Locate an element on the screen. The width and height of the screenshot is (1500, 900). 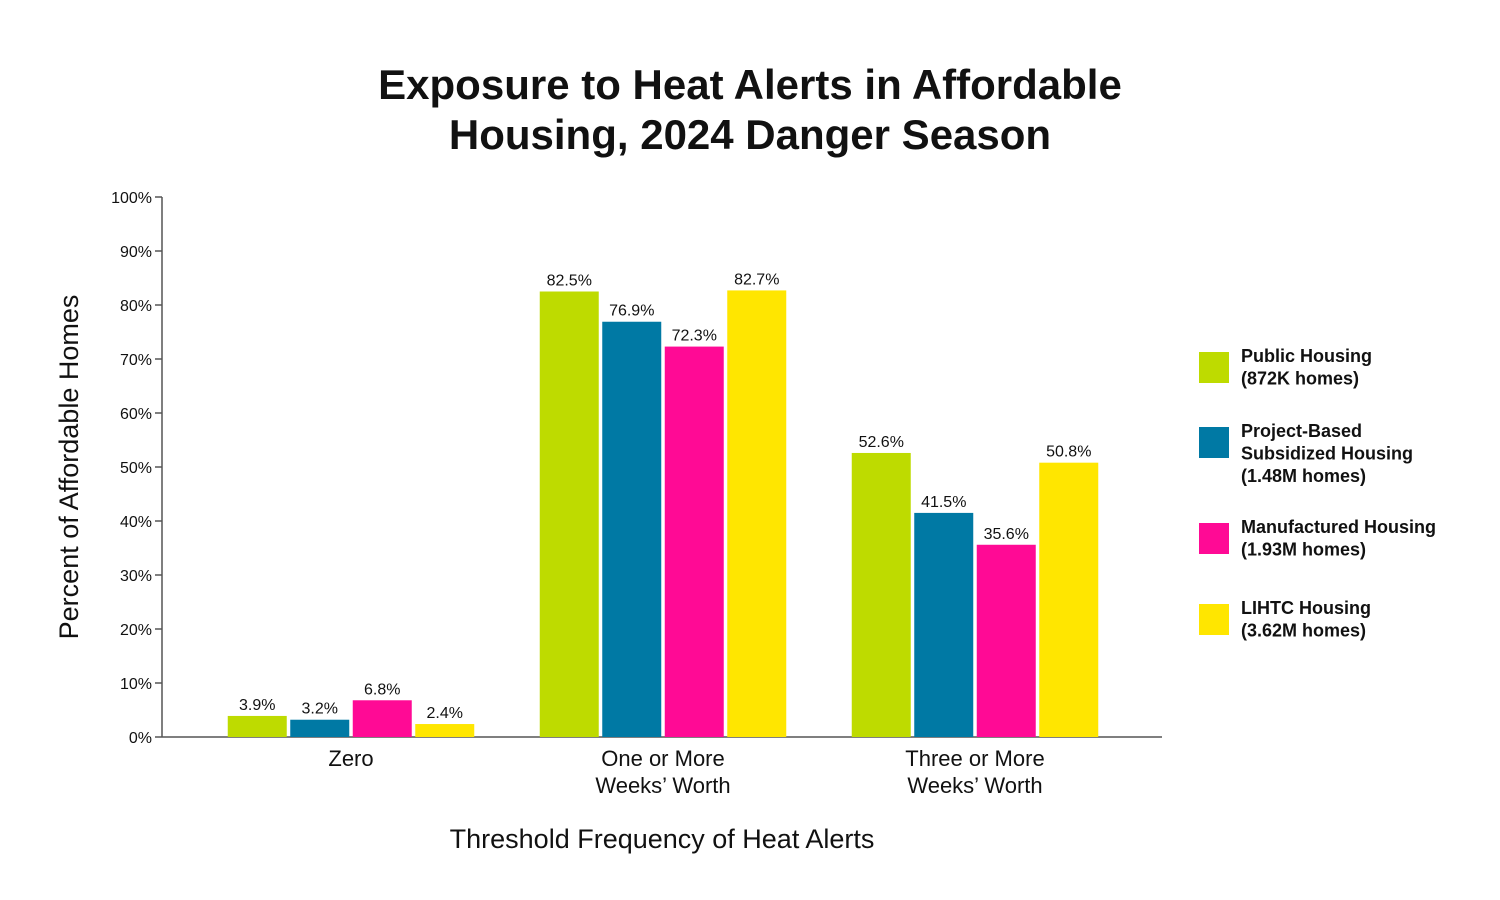
legend-label: (3.62M homes) is located at coordinates (1303, 631).